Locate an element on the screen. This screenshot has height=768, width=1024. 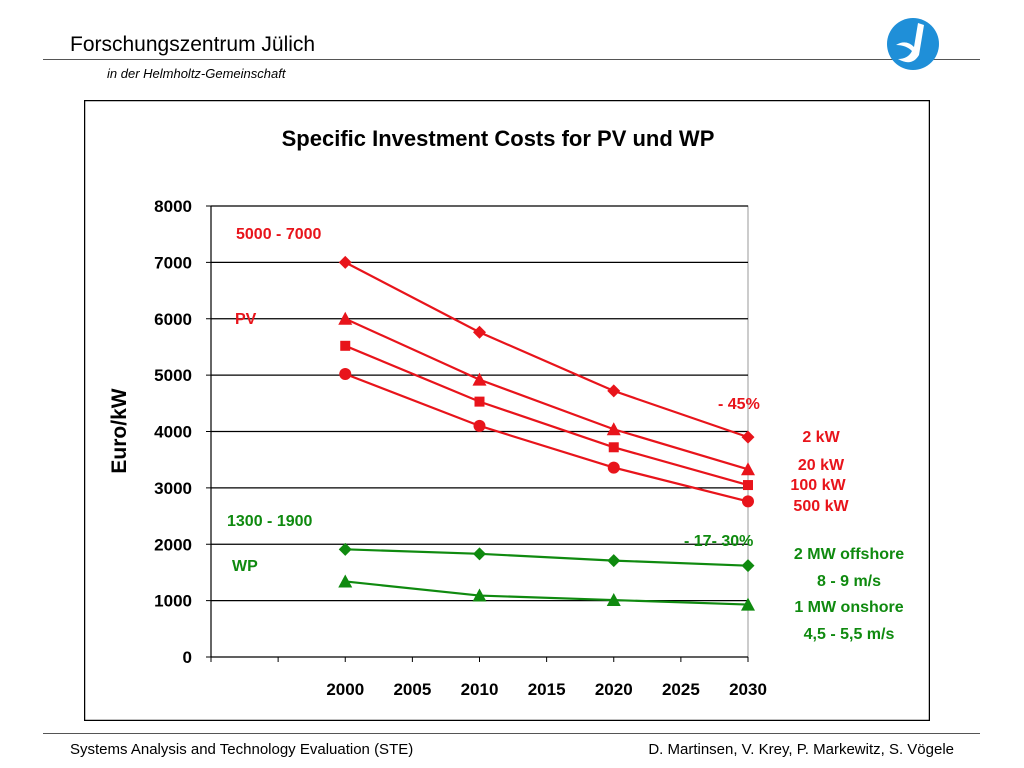
org-subtitle: in der Helmholtz-Gemeinschaft is located at coordinates (196, 73).